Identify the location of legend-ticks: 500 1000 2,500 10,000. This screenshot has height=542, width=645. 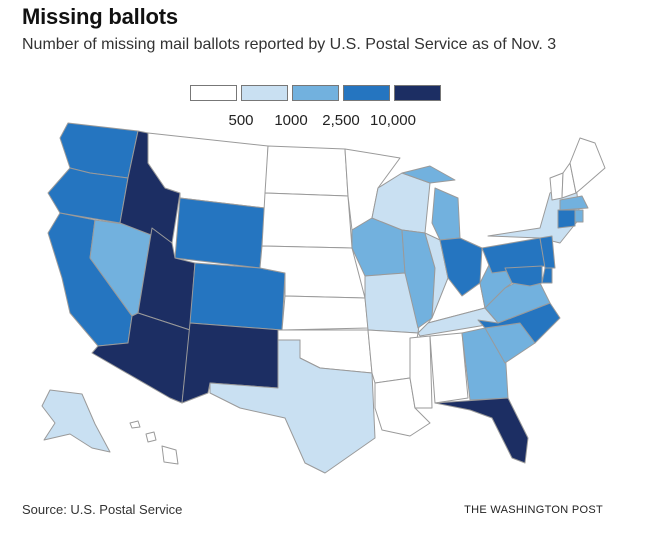
(322, 122).